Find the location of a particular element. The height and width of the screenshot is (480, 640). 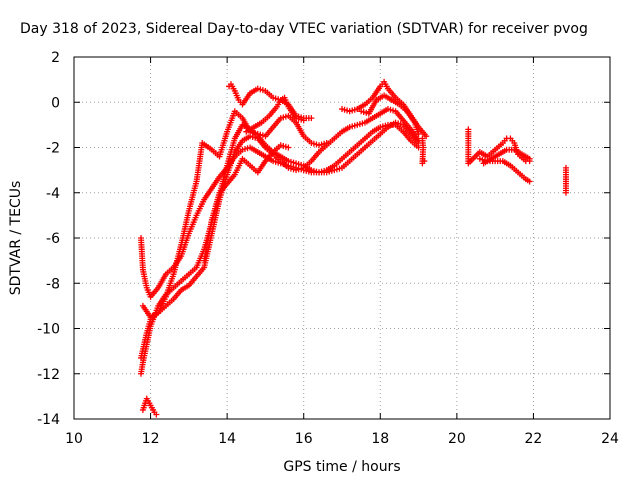

y-tick-label: -12 is located at coordinates (48, 375).